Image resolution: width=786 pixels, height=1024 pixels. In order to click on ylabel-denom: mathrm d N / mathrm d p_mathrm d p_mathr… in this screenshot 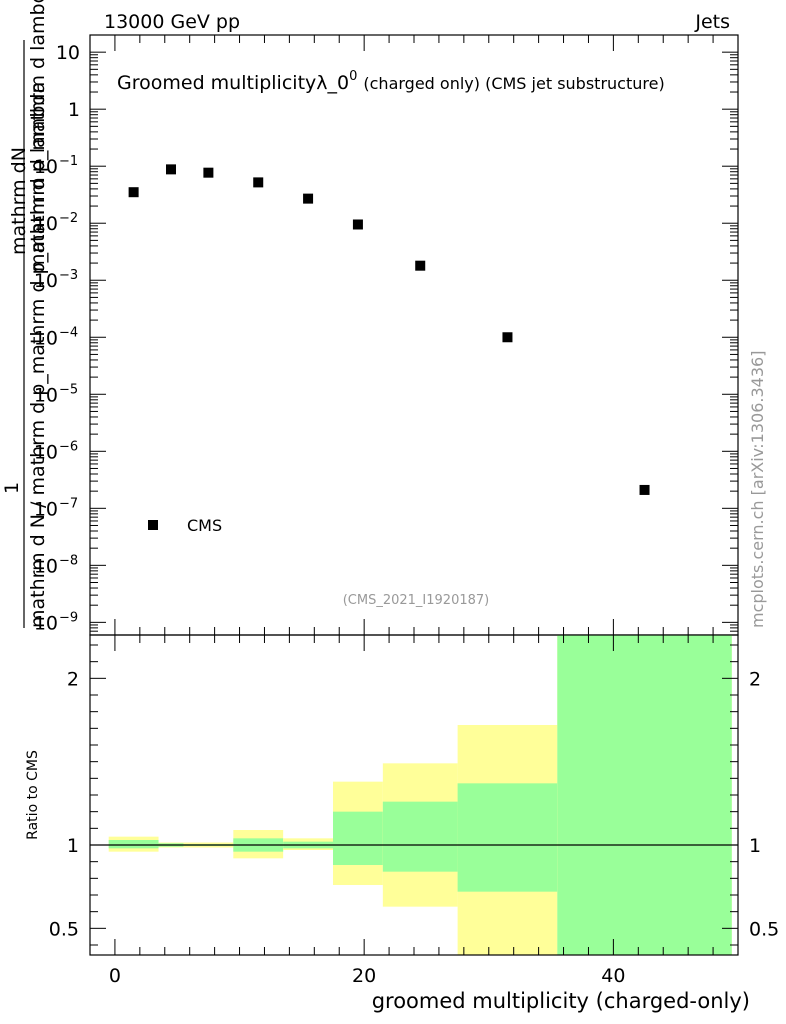, I will do `click(38, 355)`.